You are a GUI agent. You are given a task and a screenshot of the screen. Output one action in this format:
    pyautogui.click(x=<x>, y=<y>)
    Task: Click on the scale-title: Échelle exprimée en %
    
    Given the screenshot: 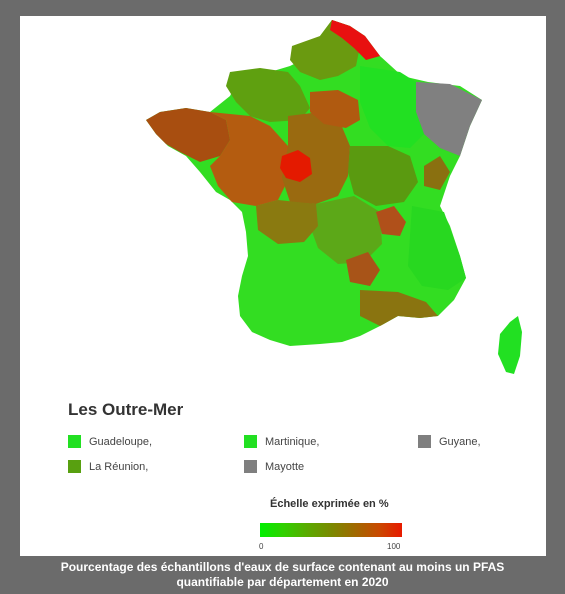 What is the action you would take?
    pyautogui.click(x=329, y=504)
    